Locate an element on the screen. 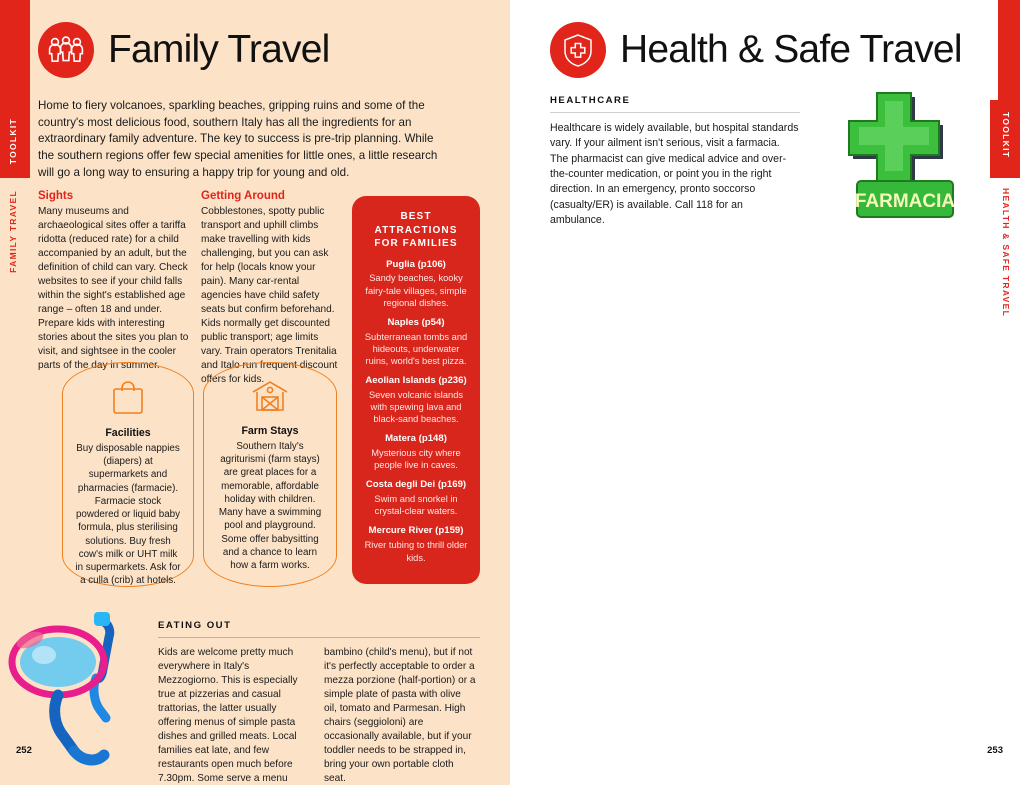 Image resolution: width=1020 pixels, height=786 pixels. getting-around-heading: Getting Around is located at coordinates (243, 196).